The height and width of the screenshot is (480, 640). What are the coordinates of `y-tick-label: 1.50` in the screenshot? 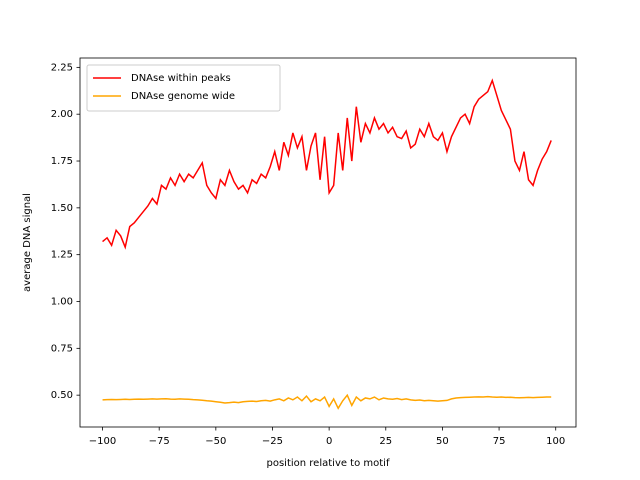 It's located at (62, 208).